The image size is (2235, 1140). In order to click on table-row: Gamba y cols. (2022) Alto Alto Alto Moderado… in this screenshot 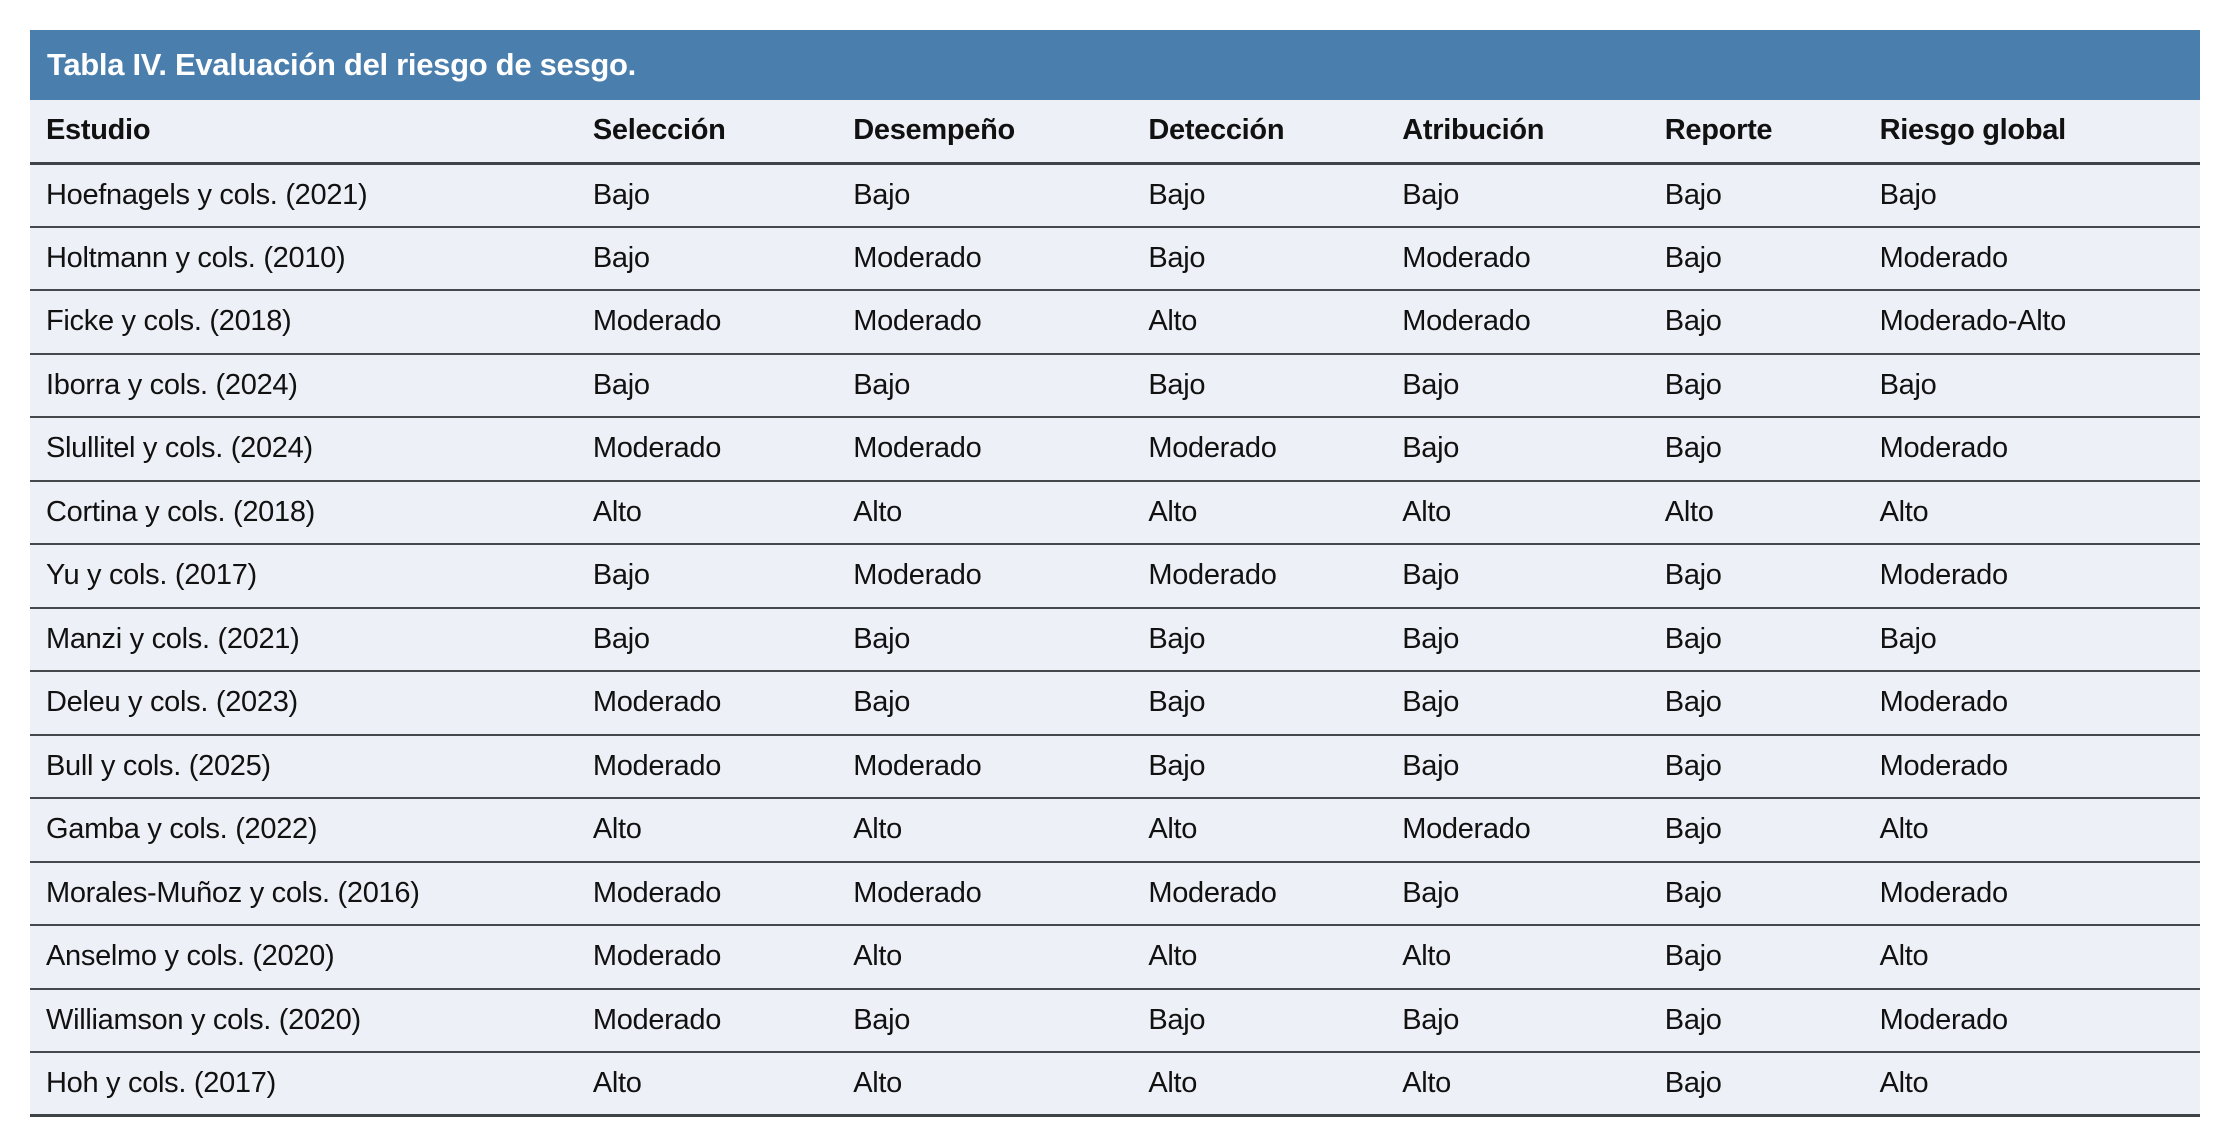, I will do `click(1115, 830)`.